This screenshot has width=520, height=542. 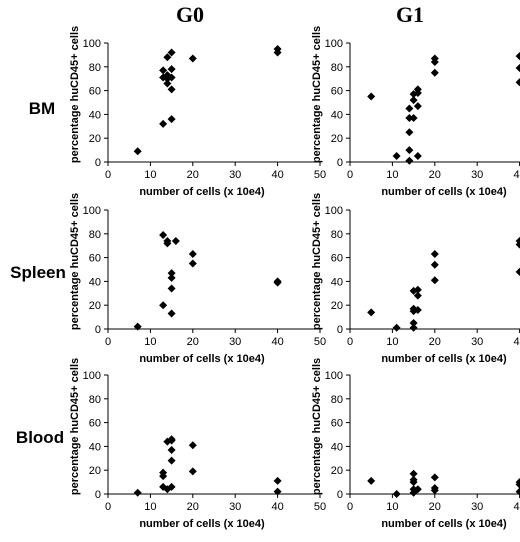 I want to click on x-tick-label: 50, so click(x=320, y=175).